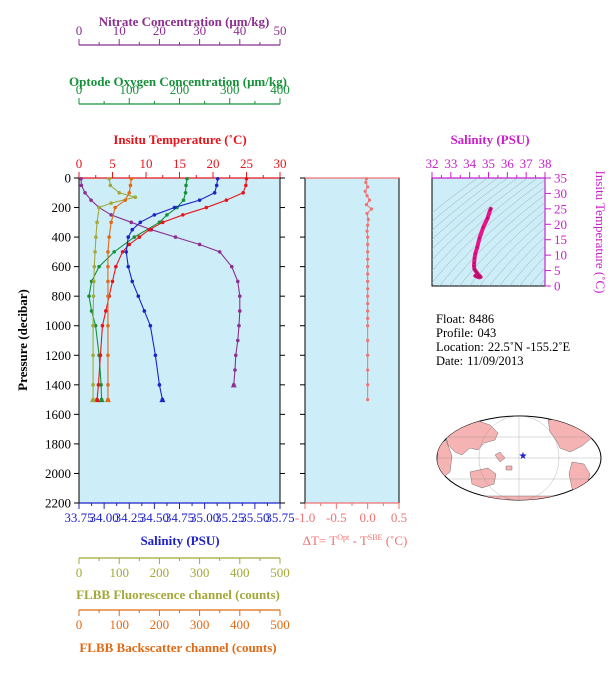  Describe the element at coordinates (104, 517) in the screenshot. I see `salinity-tick-label: 34.00` at that location.